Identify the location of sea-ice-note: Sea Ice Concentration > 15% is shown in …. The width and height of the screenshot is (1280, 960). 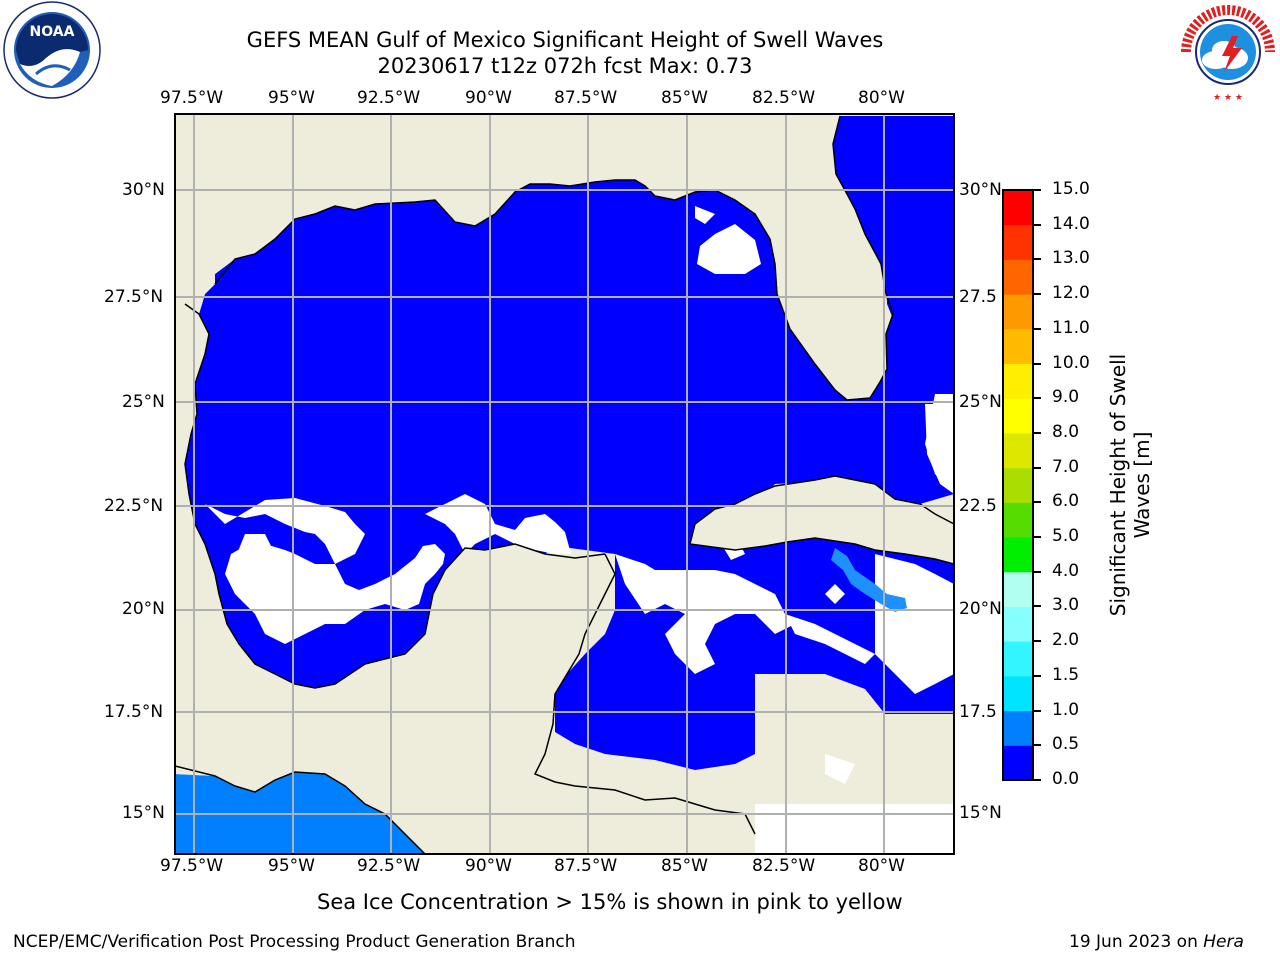
(610, 902).